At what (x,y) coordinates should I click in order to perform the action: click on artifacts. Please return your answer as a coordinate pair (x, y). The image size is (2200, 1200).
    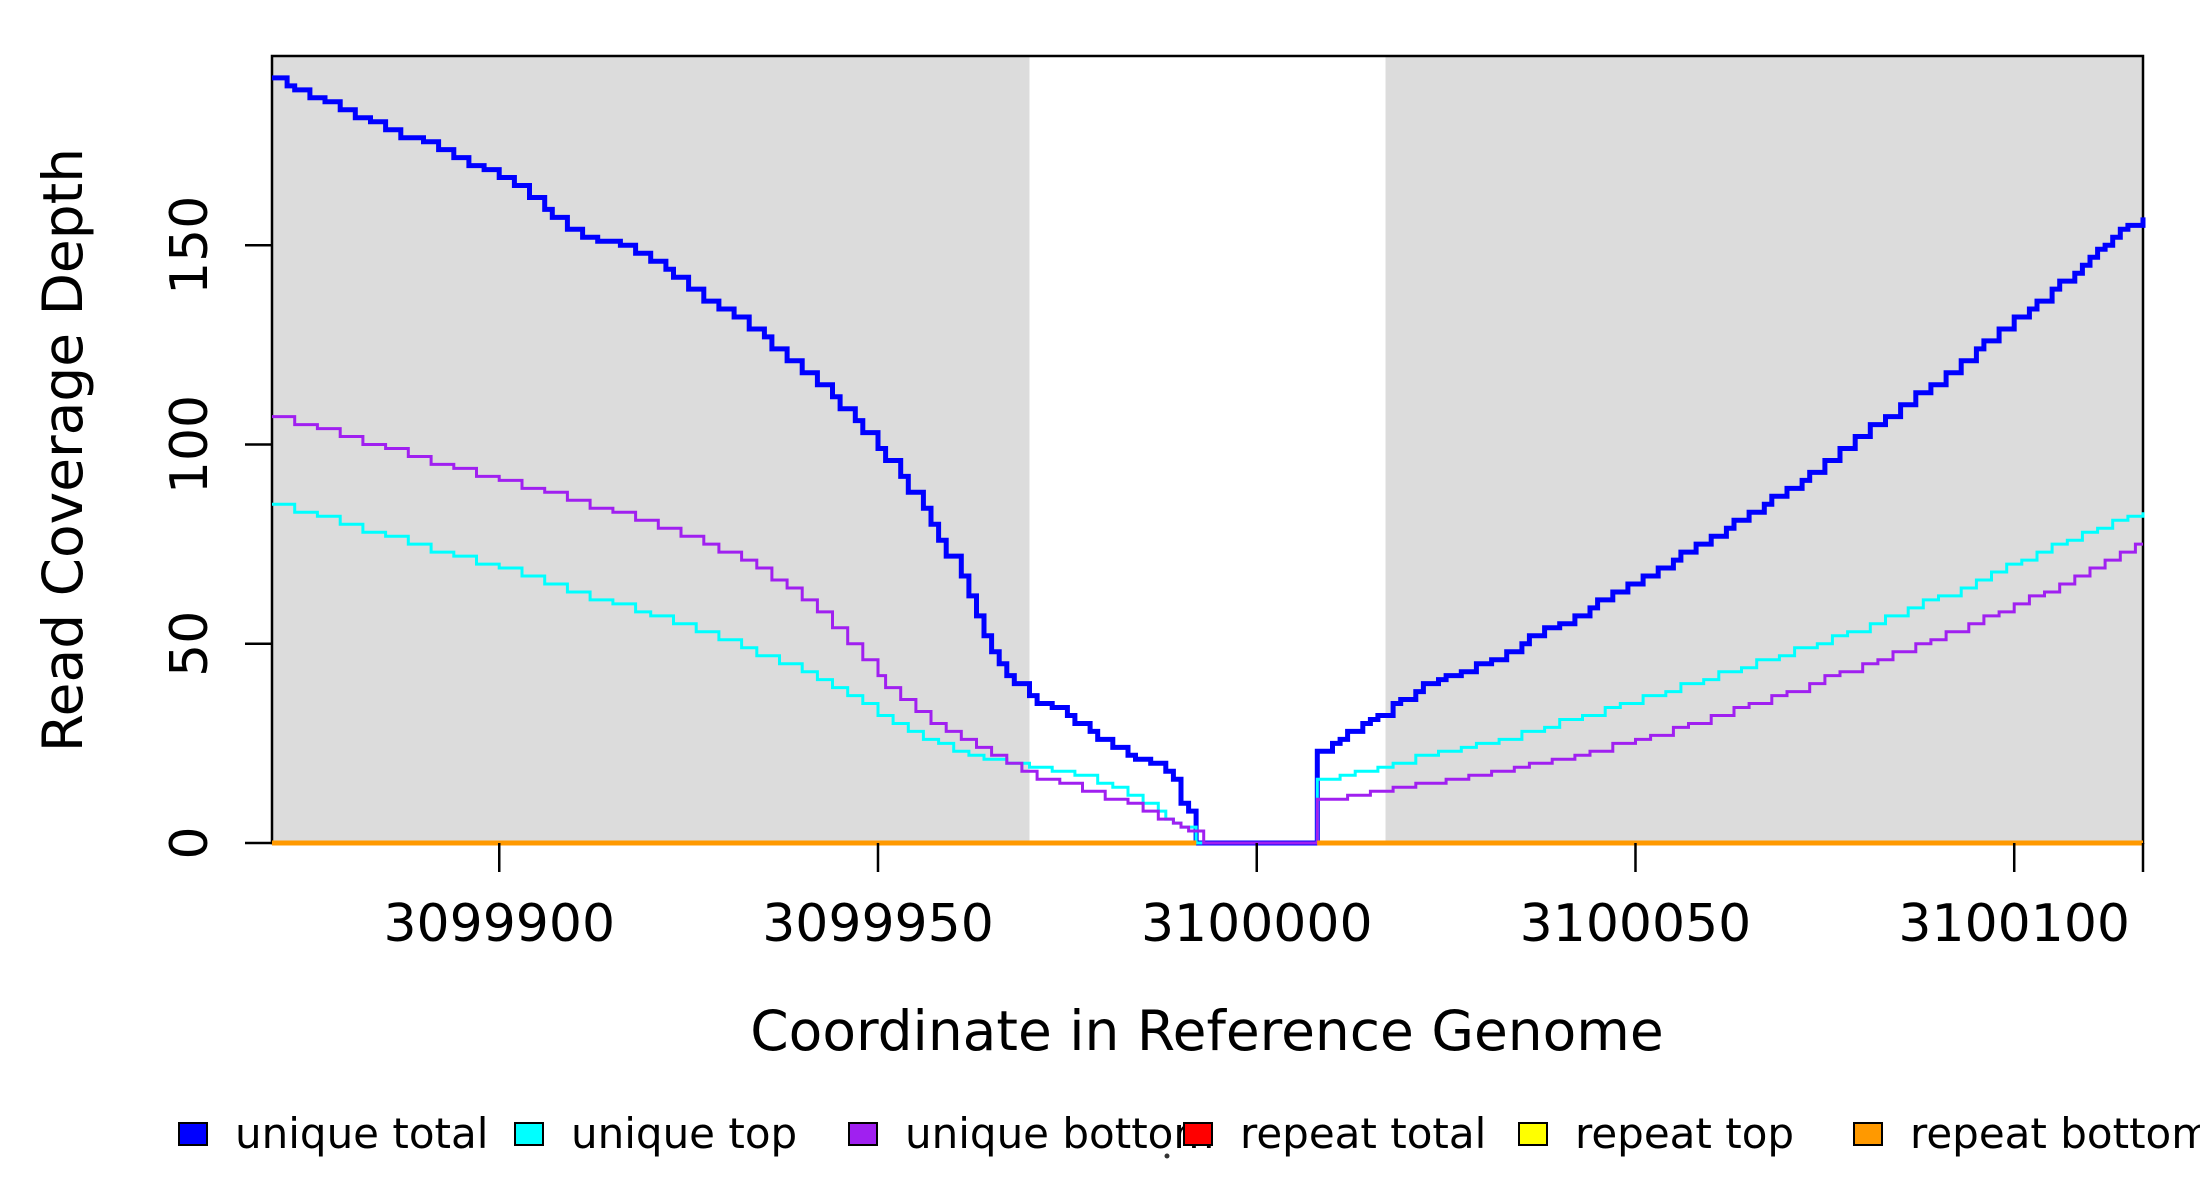
    Looking at the image, I should click on (1167, 1156).